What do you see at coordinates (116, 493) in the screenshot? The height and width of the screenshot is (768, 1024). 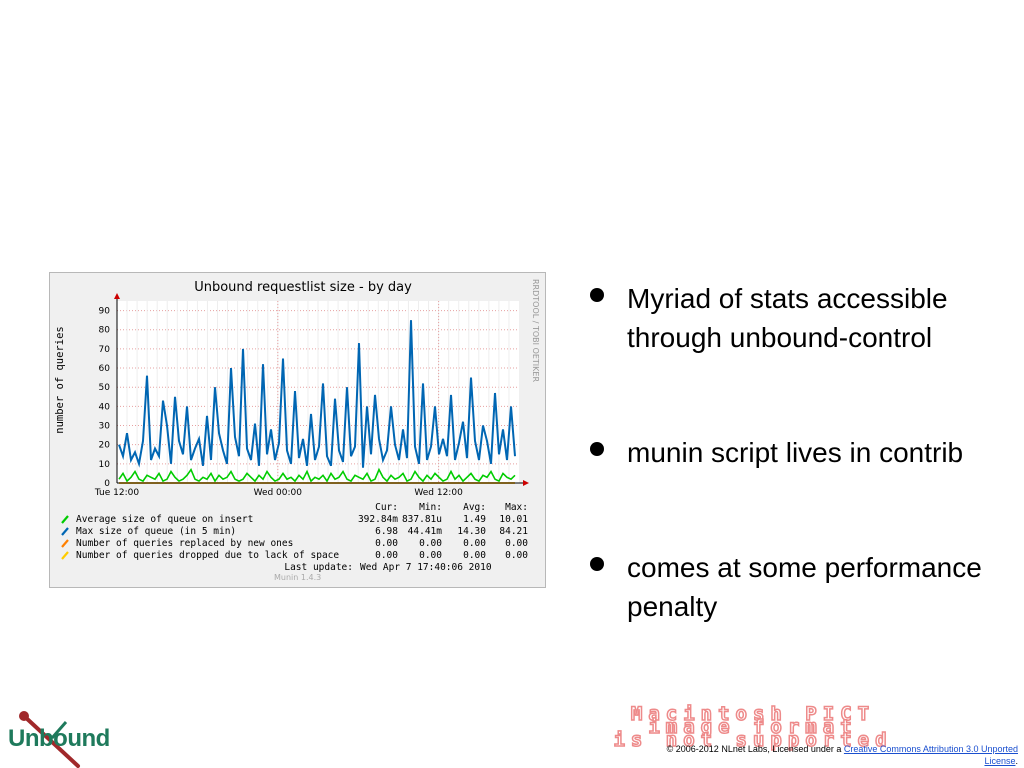 I see `x-tick-label: Tue 12:00` at bounding box center [116, 493].